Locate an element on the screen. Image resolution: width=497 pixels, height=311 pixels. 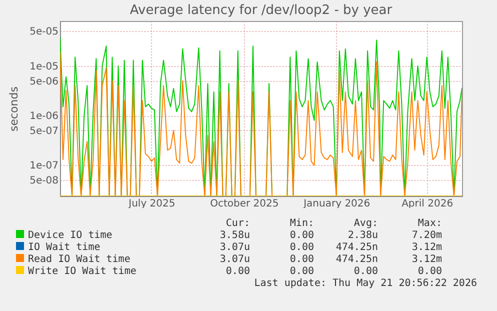
text: Min: is located at coordinates (301, 224).